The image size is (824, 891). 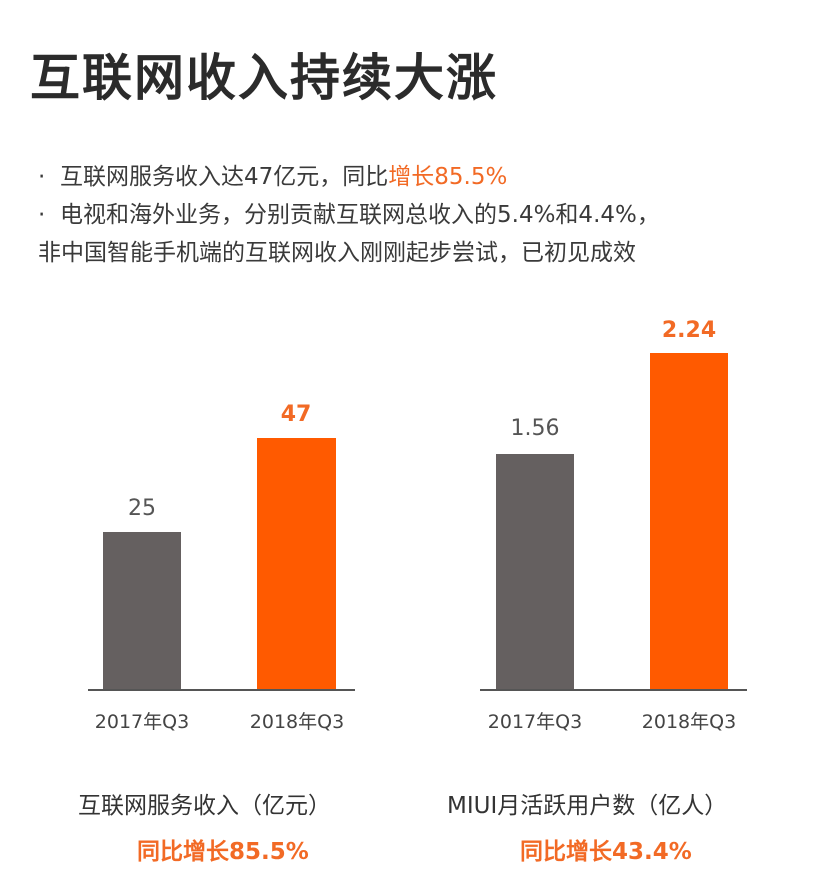 What do you see at coordinates (360, 215) in the screenshot?
I see `bullet-text: 电视和海外业务，分别贡献互联网总收入的5.4%和4.4%，` at bounding box center [360, 215].